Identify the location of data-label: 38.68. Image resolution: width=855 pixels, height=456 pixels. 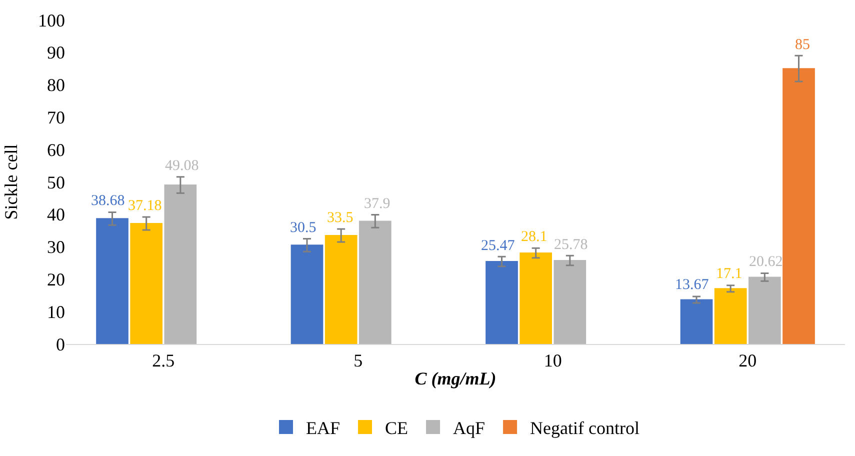
(108, 201).